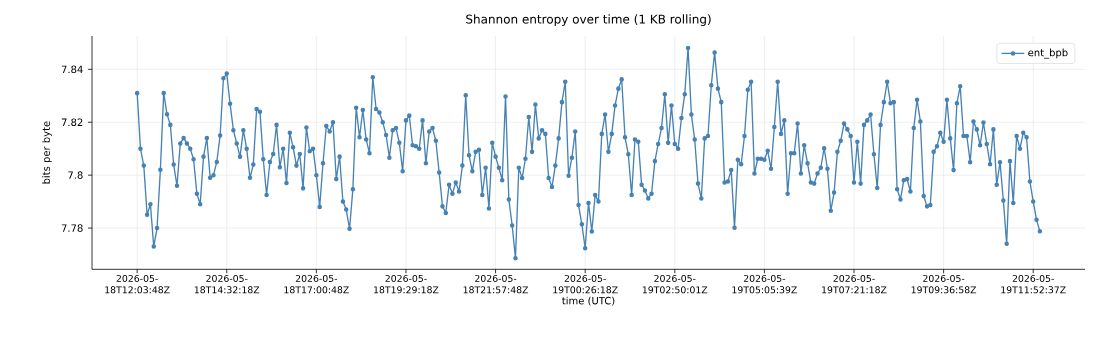 This screenshot has width=1100, height=360. Describe the element at coordinates (406, 284) in the screenshot. I see `x-tick-label: 2026-05-18T19:29:18Z` at that location.